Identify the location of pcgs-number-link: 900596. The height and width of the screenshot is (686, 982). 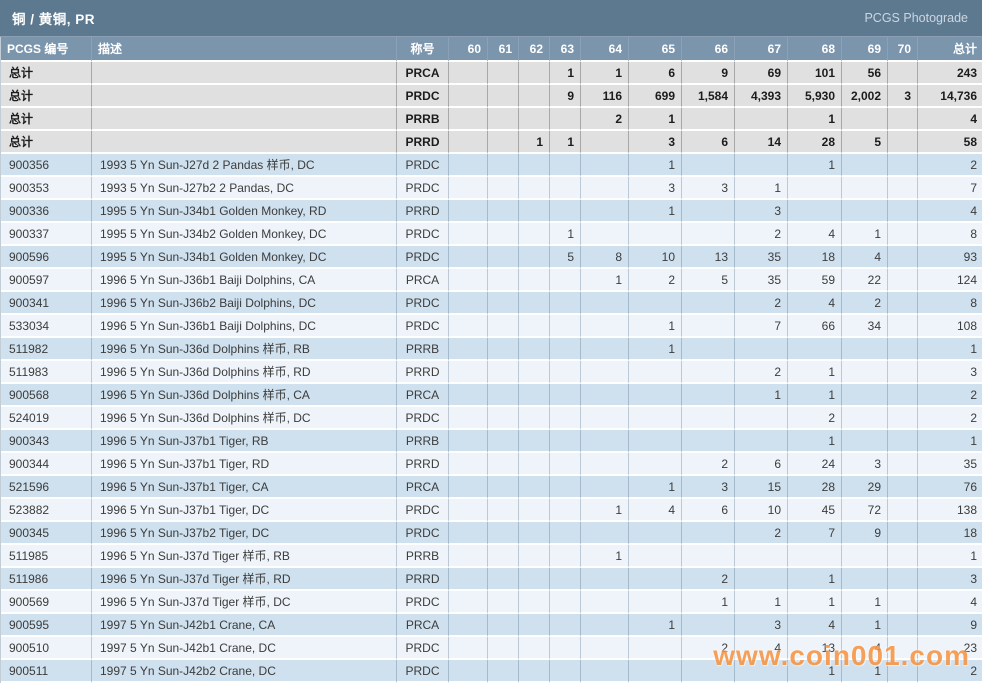
(46, 257).